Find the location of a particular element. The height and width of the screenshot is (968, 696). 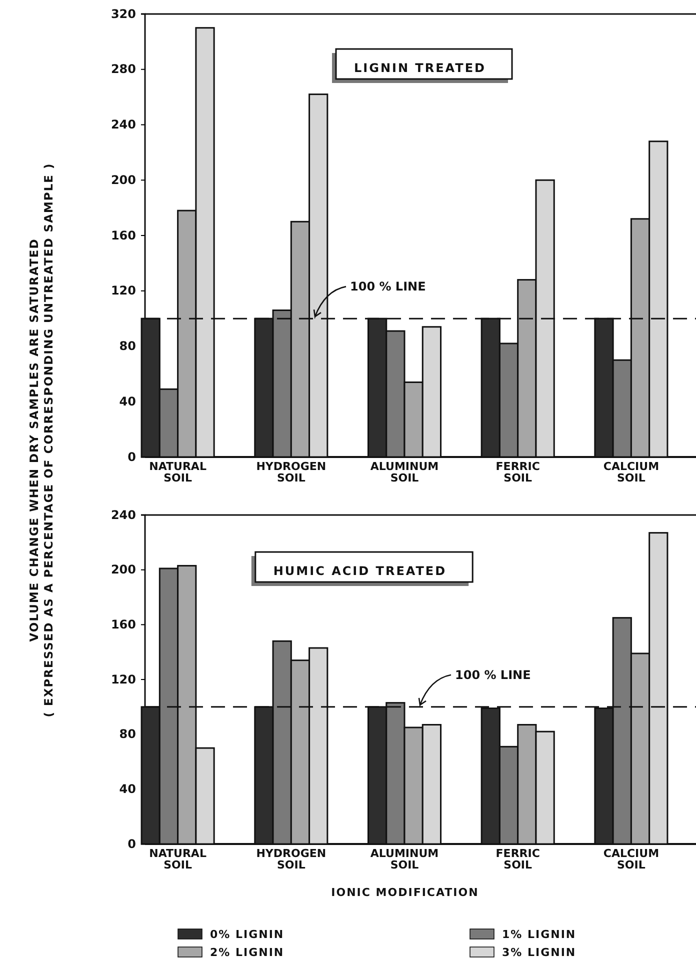

text: HUMIC ACID TREATED is located at coordinates (360, 571).